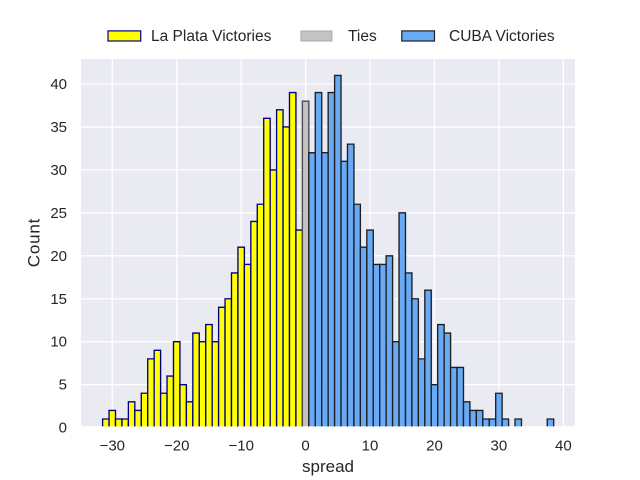 The image size is (640, 480). Describe the element at coordinates (176, 446) in the screenshot. I see `svg-text: −20` at that location.